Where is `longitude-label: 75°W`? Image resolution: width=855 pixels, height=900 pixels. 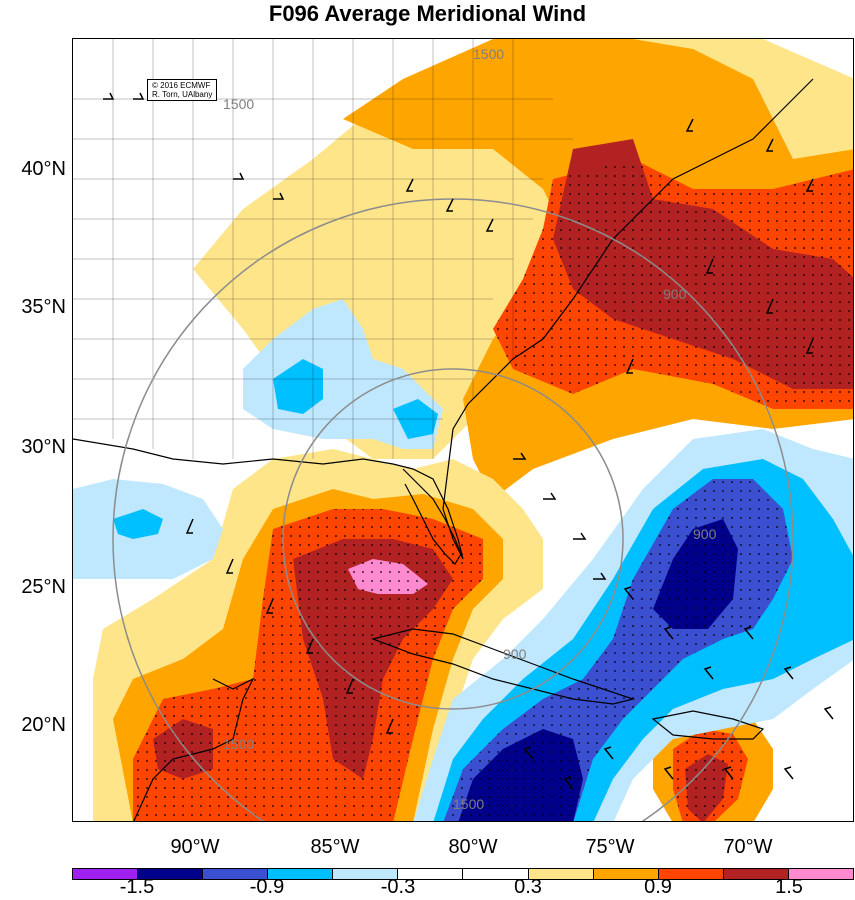
longitude-label: 75°W is located at coordinates (610, 847).